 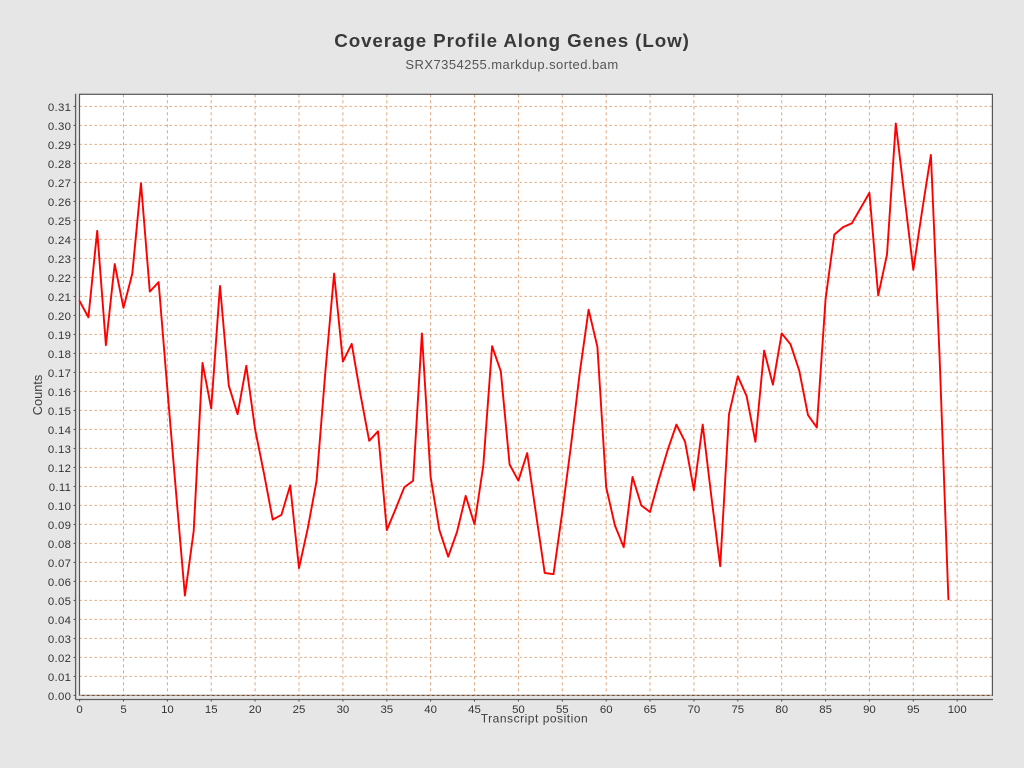 What do you see at coordinates (123, 710) in the screenshot?
I see `svg-text: 5` at bounding box center [123, 710].